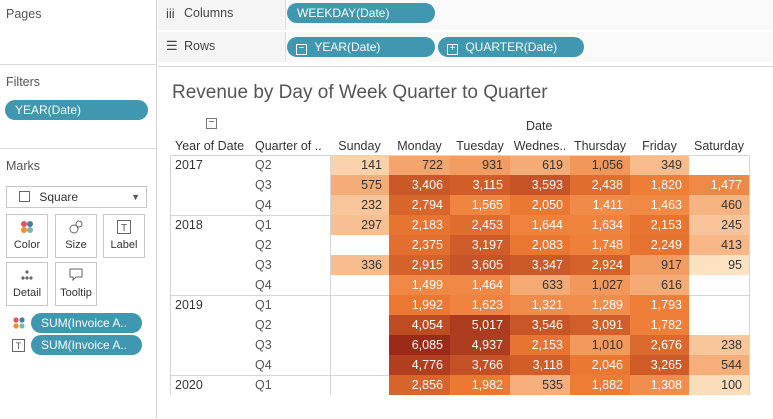 Image resolution: width=773 pixels, height=419 pixels. Describe the element at coordinates (419, 265) in the screenshot. I see `table-cell: 2,915` at that location.